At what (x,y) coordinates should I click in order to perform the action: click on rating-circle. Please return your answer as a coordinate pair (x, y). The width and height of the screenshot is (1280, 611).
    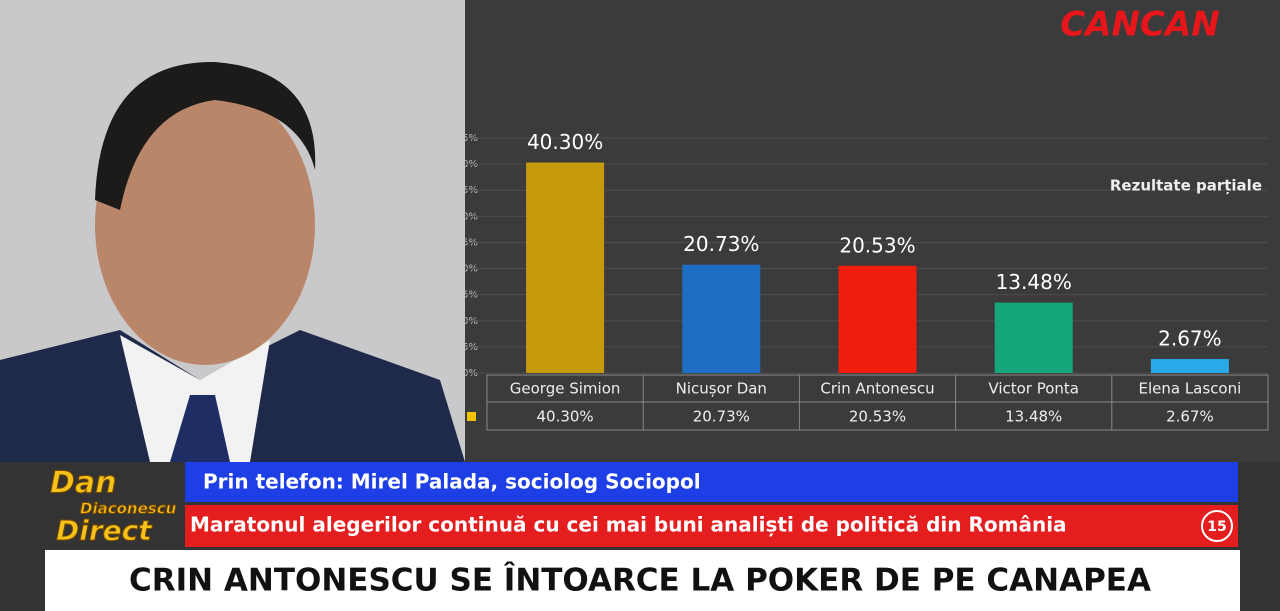
    Looking at the image, I should click on (1217, 526).